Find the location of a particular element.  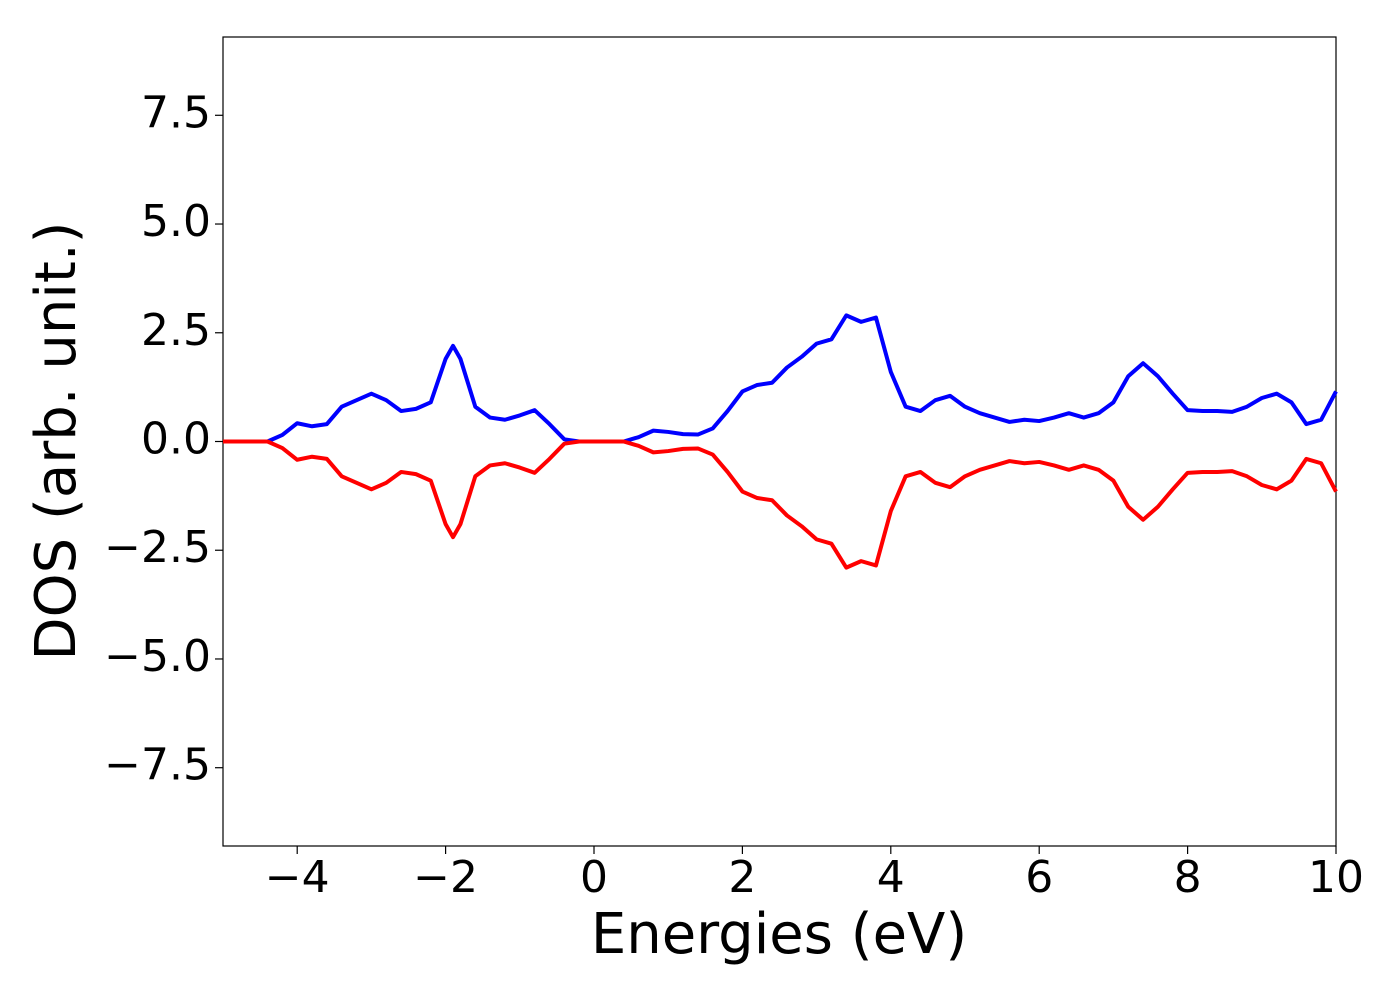

x-tick-label: 6 is located at coordinates (1039, 877).